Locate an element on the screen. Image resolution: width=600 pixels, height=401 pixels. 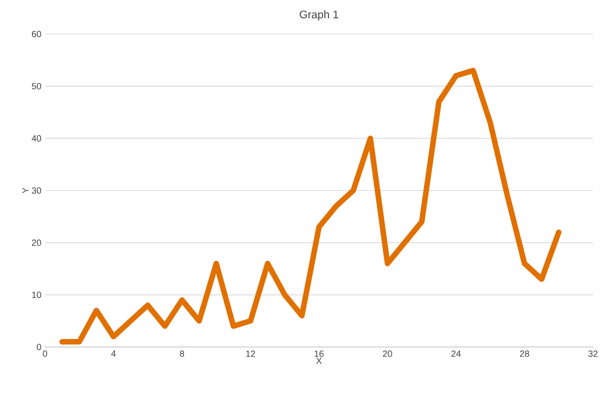
y-axis-title: Y is located at coordinates (25, 191).